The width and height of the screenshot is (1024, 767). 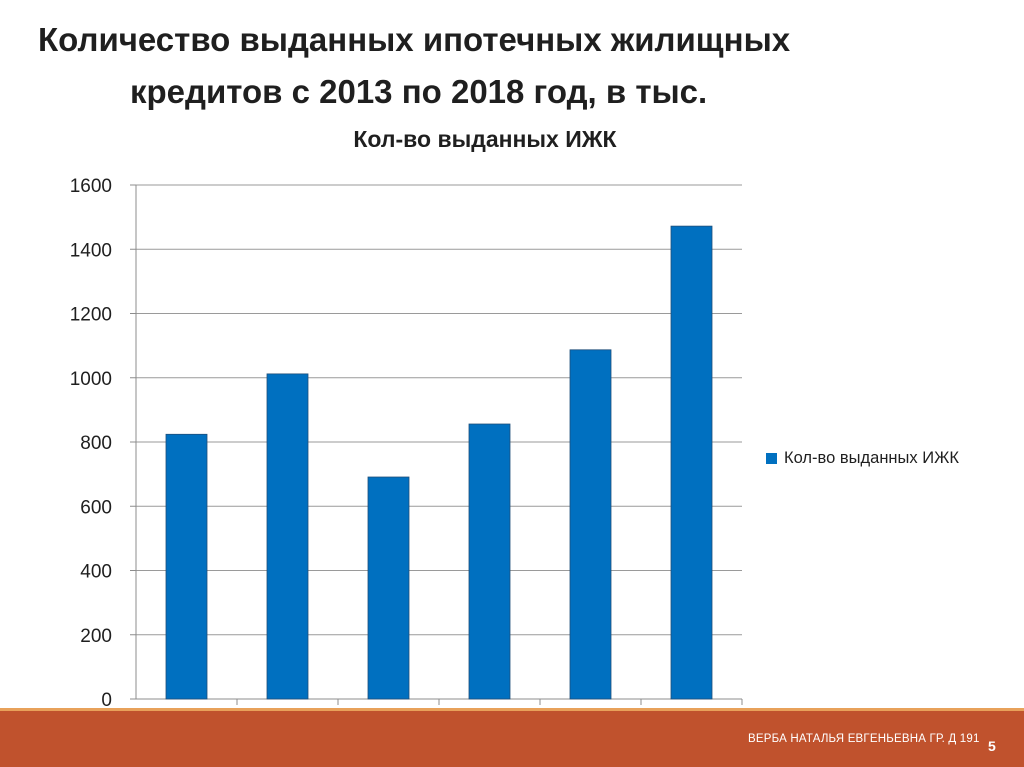 What do you see at coordinates (91, 250) in the screenshot?
I see `y-tick-label: 1400` at bounding box center [91, 250].